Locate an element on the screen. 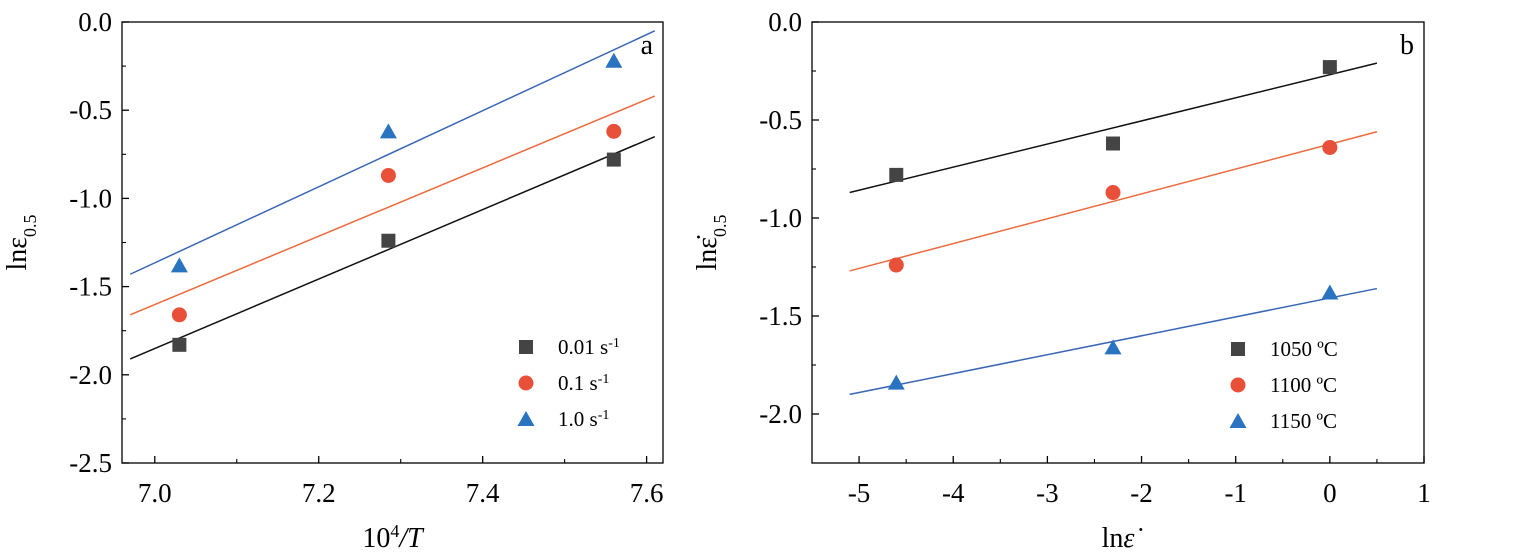 Image resolution: width=1529 pixels, height=557 pixels. x-tick-label: 7.6 is located at coordinates (647, 493).